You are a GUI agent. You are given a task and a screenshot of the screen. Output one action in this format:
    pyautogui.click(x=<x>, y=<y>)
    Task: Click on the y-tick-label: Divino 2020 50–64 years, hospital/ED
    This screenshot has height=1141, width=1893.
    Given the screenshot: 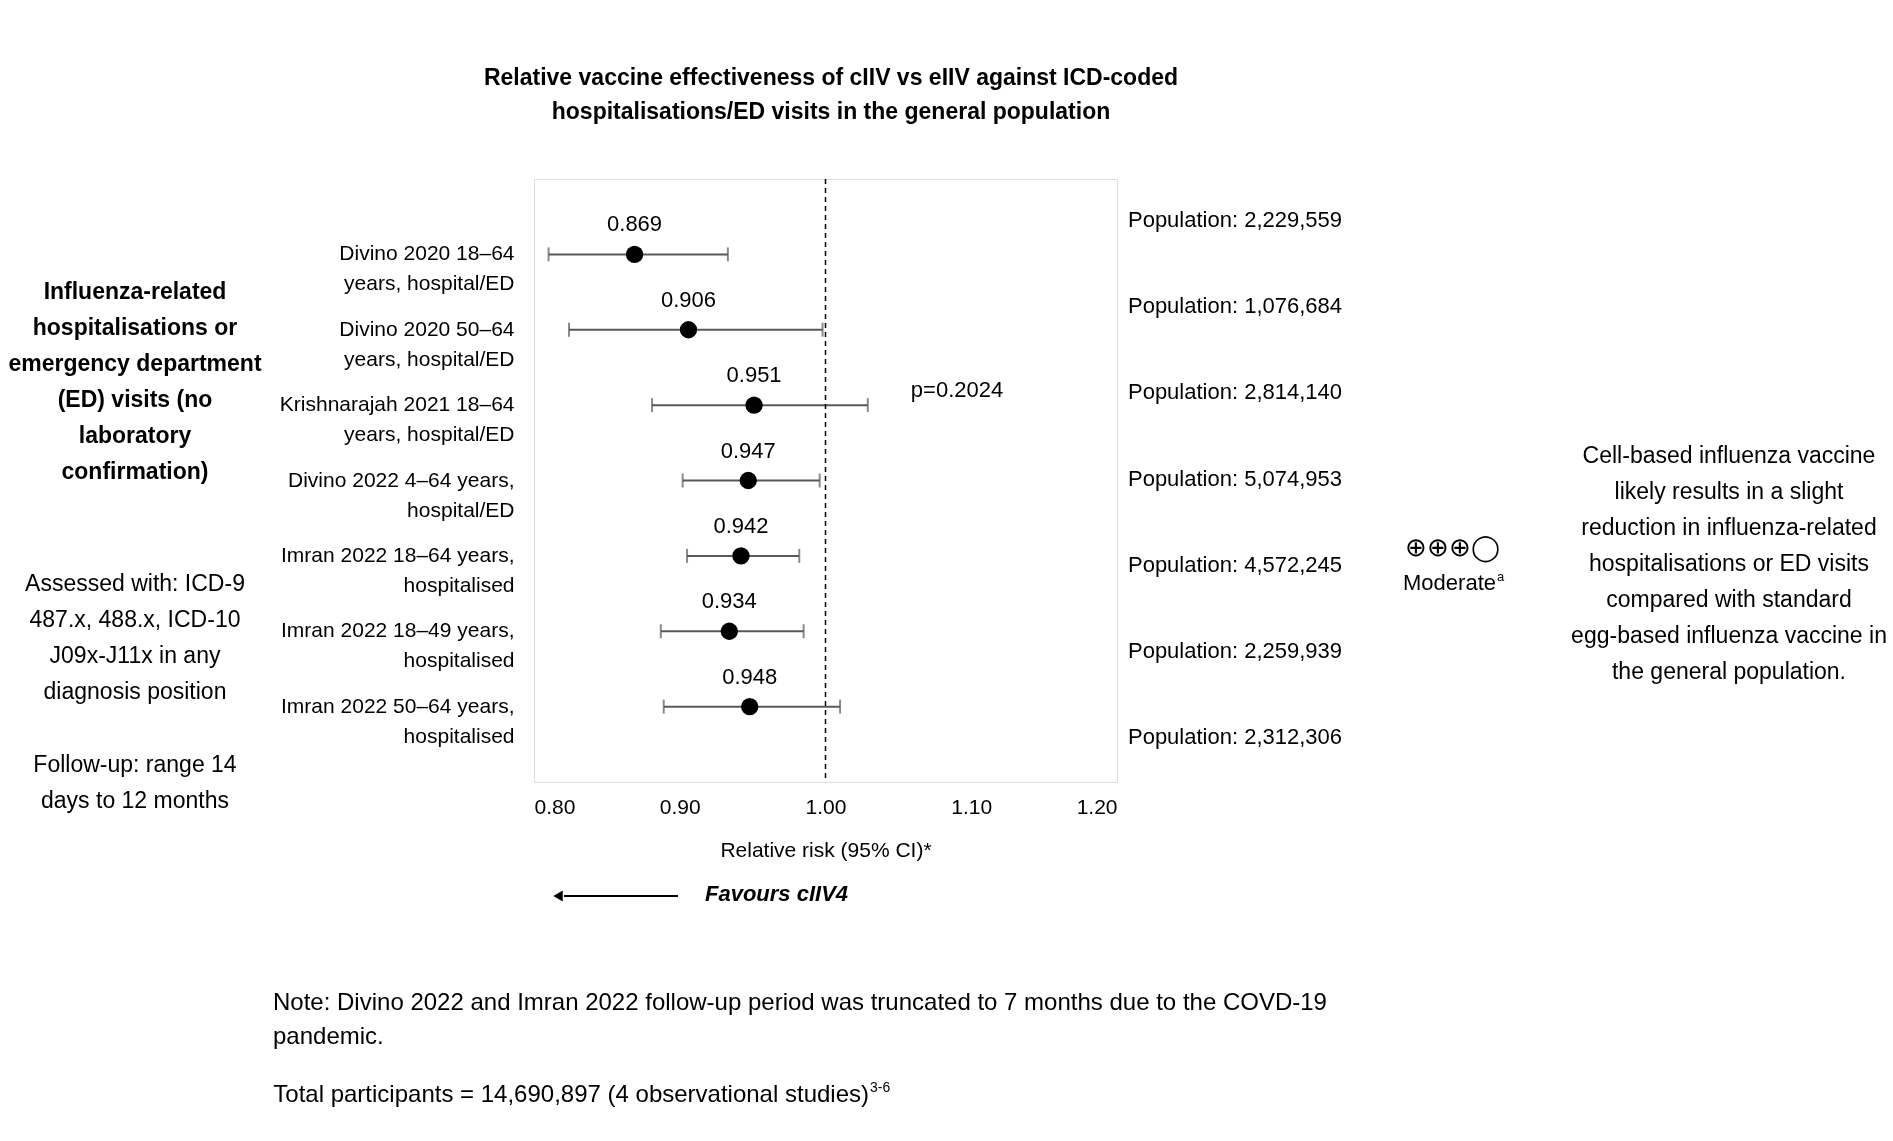 What is the action you would take?
    pyautogui.click(x=427, y=343)
    